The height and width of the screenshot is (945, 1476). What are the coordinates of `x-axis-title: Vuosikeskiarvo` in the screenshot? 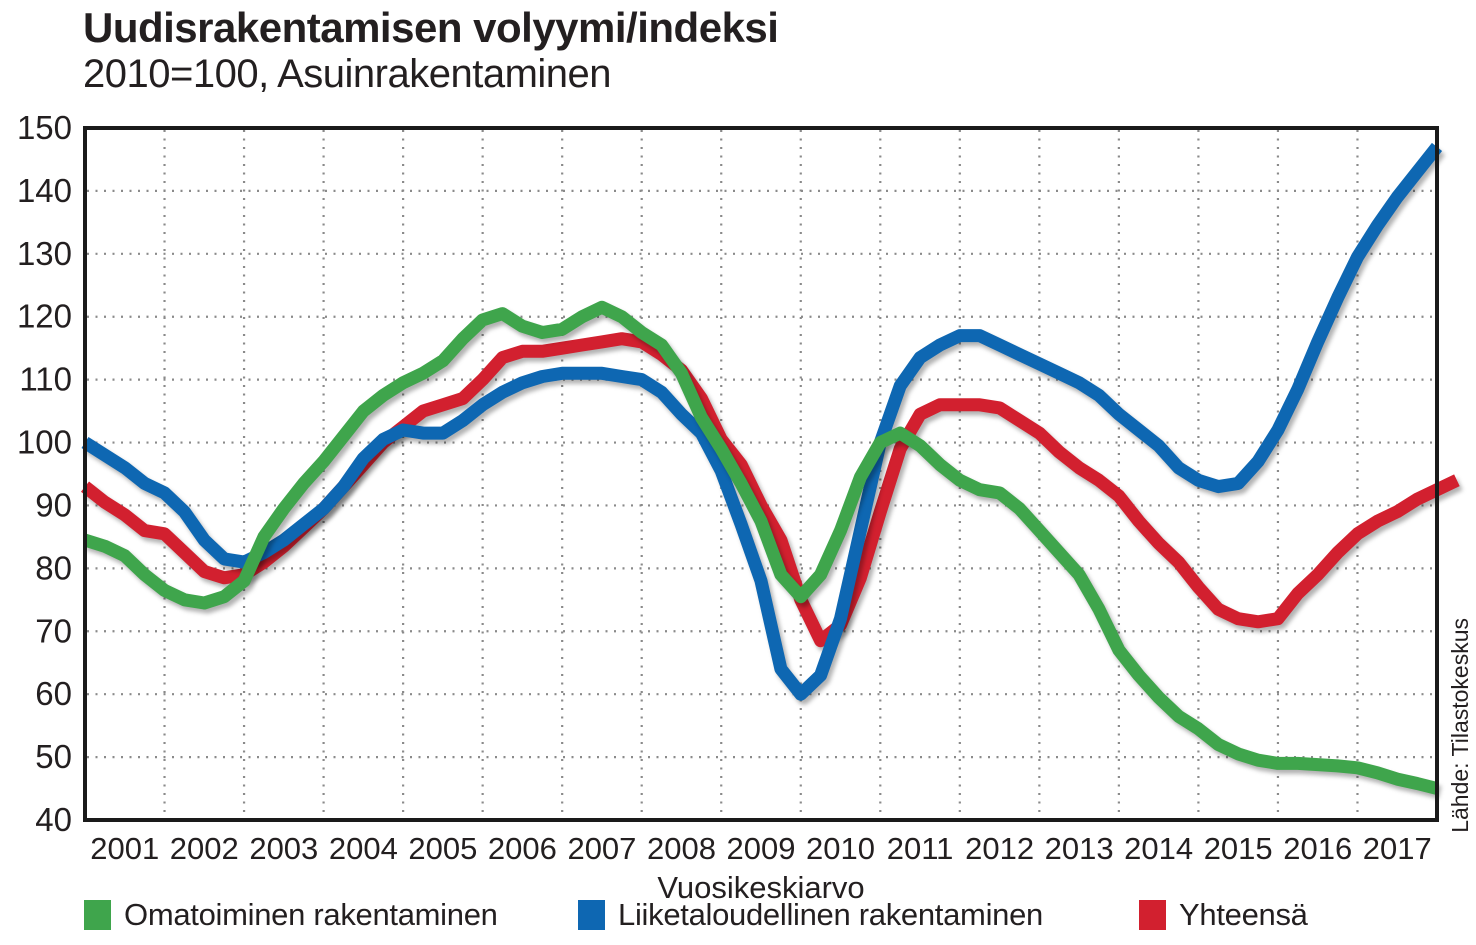 It's located at (760, 887).